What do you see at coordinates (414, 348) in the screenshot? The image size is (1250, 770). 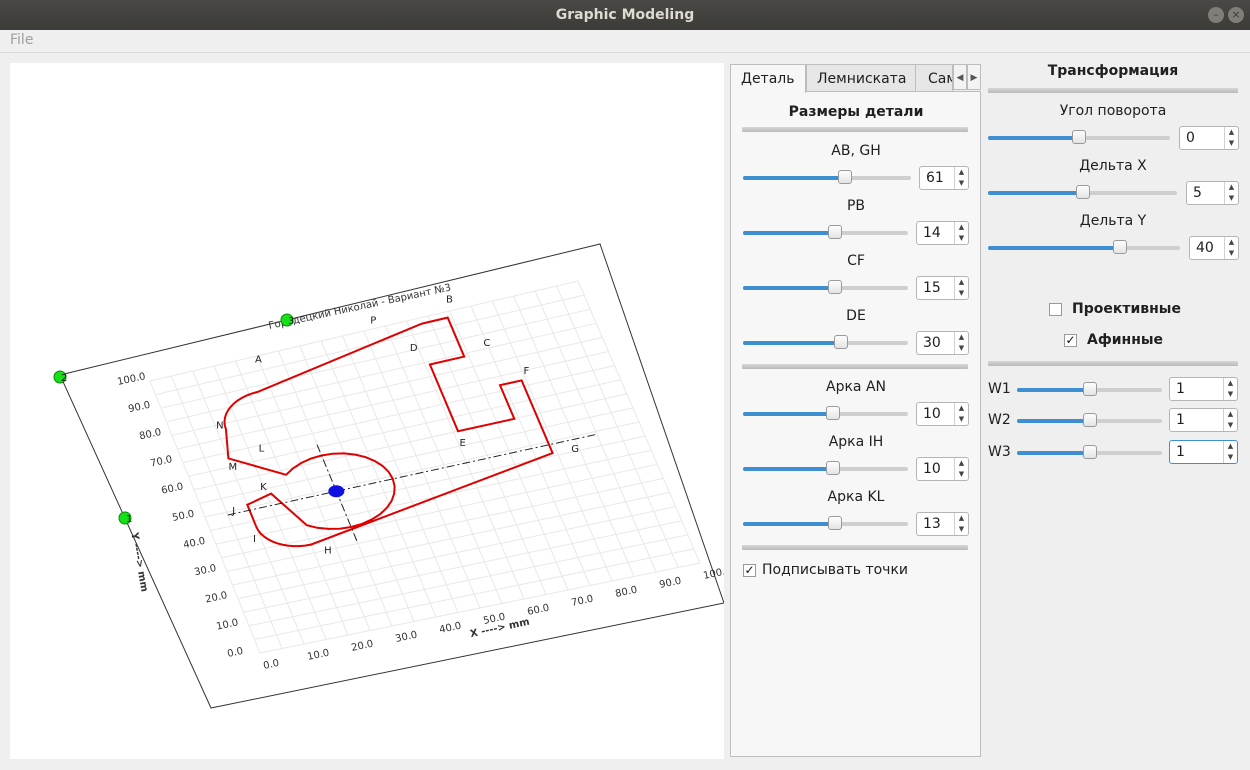 I see `point-label: D` at bounding box center [414, 348].